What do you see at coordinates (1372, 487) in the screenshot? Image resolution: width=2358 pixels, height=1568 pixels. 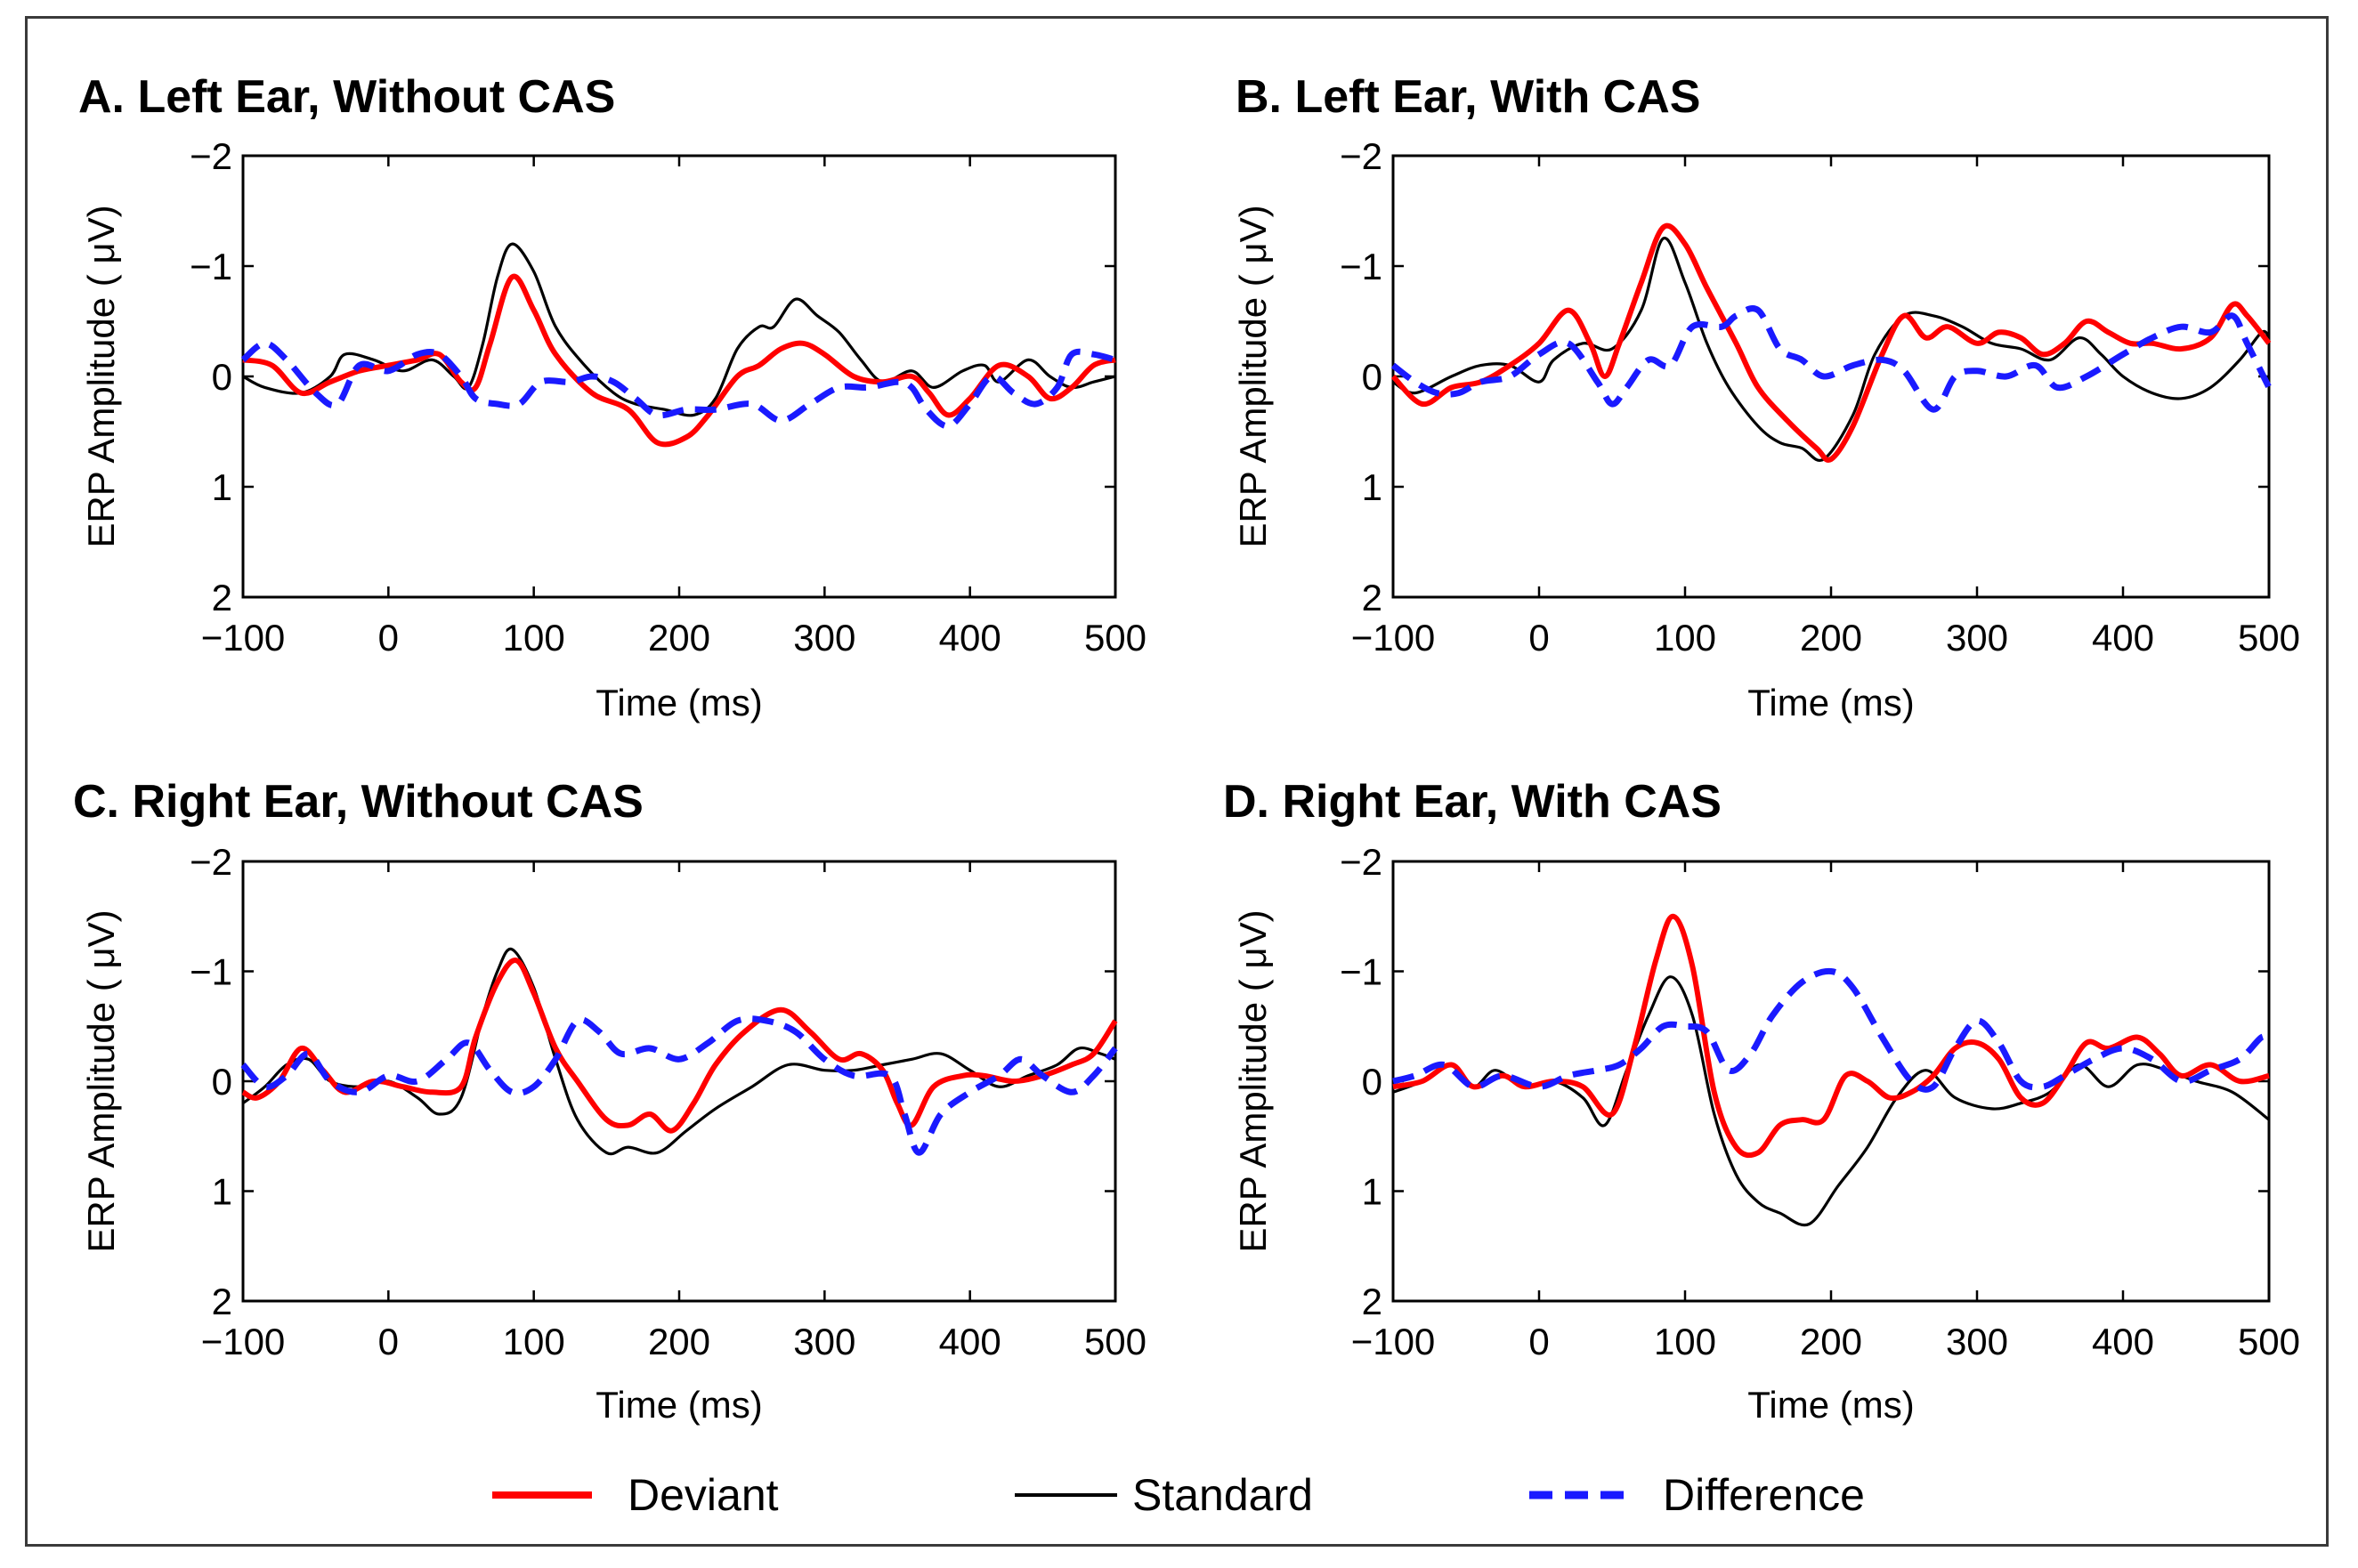 I see `panel-b-ytick-label: 1` at bounding box center [1372, 487].